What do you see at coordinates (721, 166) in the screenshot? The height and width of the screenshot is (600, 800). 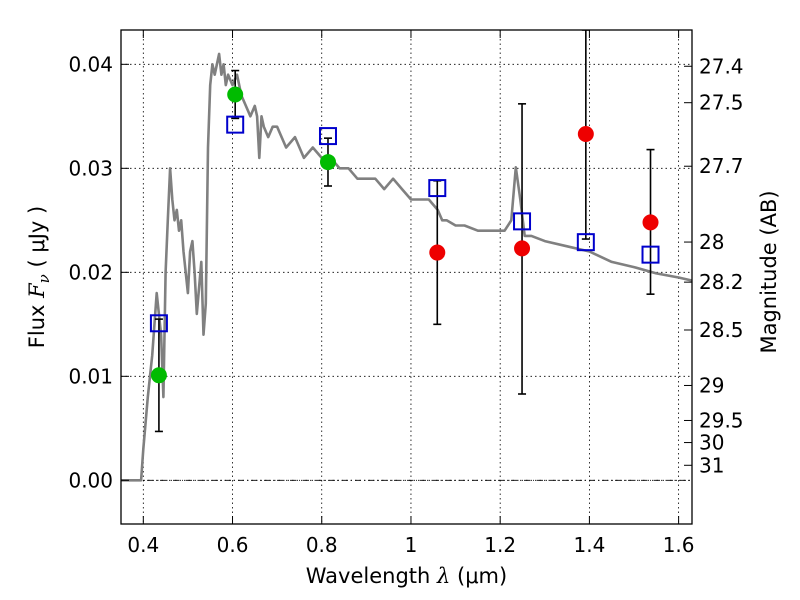 I see `magnitude-tick-label: 27.7` at bounding box center [721, 166].